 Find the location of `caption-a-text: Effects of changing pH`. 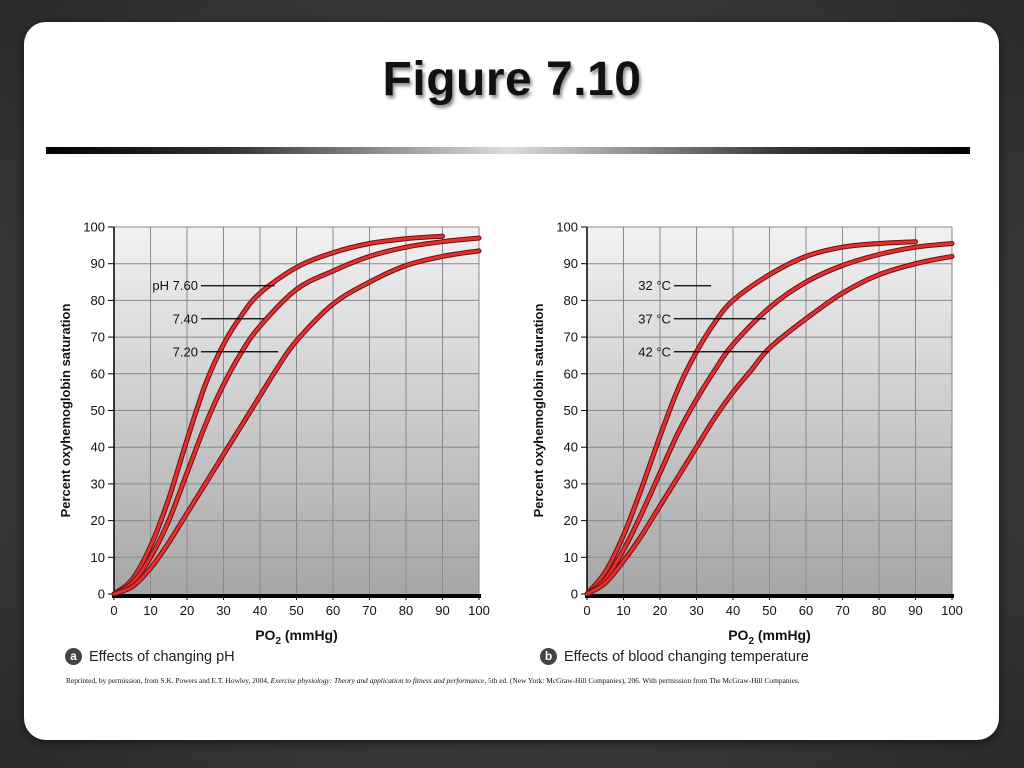

caption-a-text: Effects of changing pH is located at coordinates (162, 656).